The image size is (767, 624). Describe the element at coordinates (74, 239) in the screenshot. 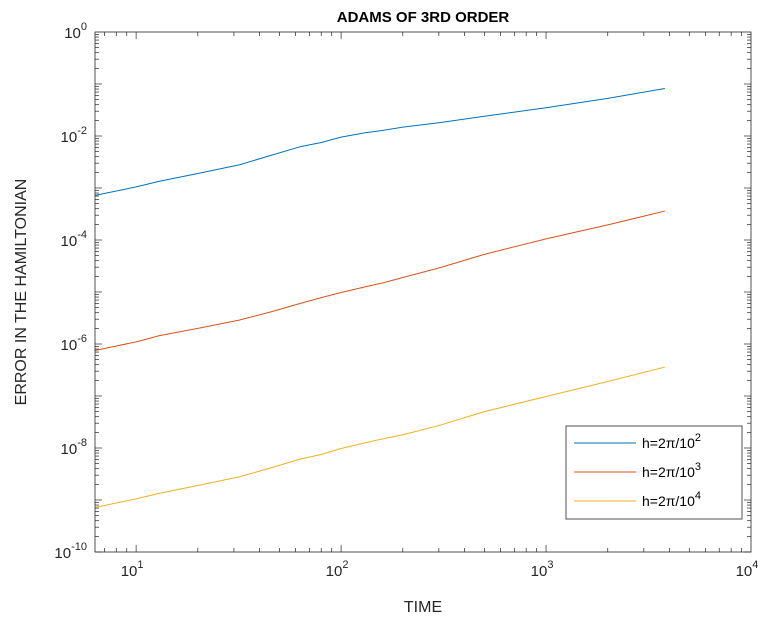

I see `y-tick-label: 10⁻⁴` at that location.